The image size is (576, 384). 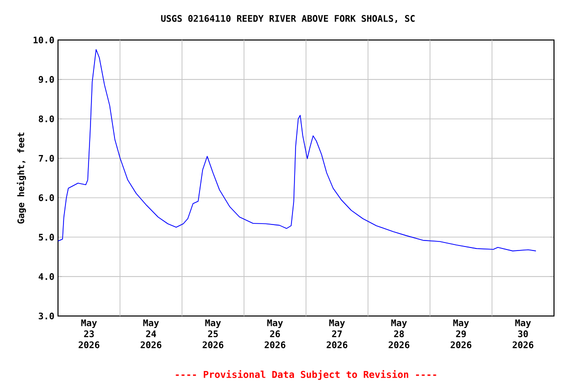 I want to click on x-tick-label: May 28 2026, so click(x=399, y=334).